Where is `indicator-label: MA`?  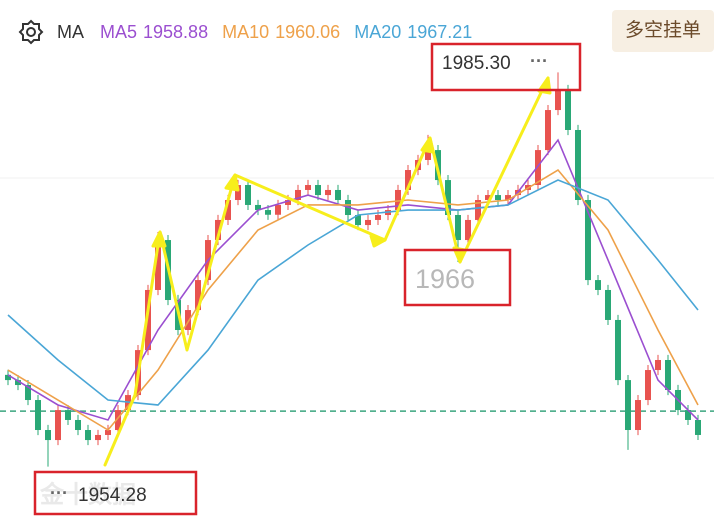
indicator-label: MA is located at coordinates (70, 32).